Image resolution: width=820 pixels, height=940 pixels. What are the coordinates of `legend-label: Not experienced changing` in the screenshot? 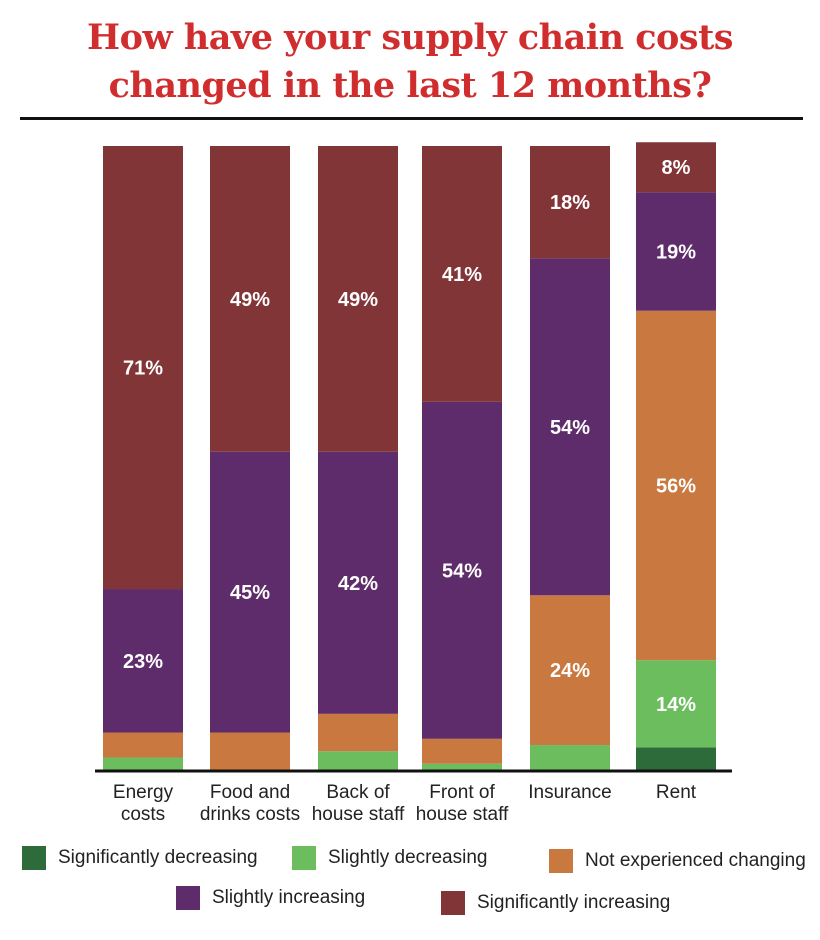 It's located at (695, 860).